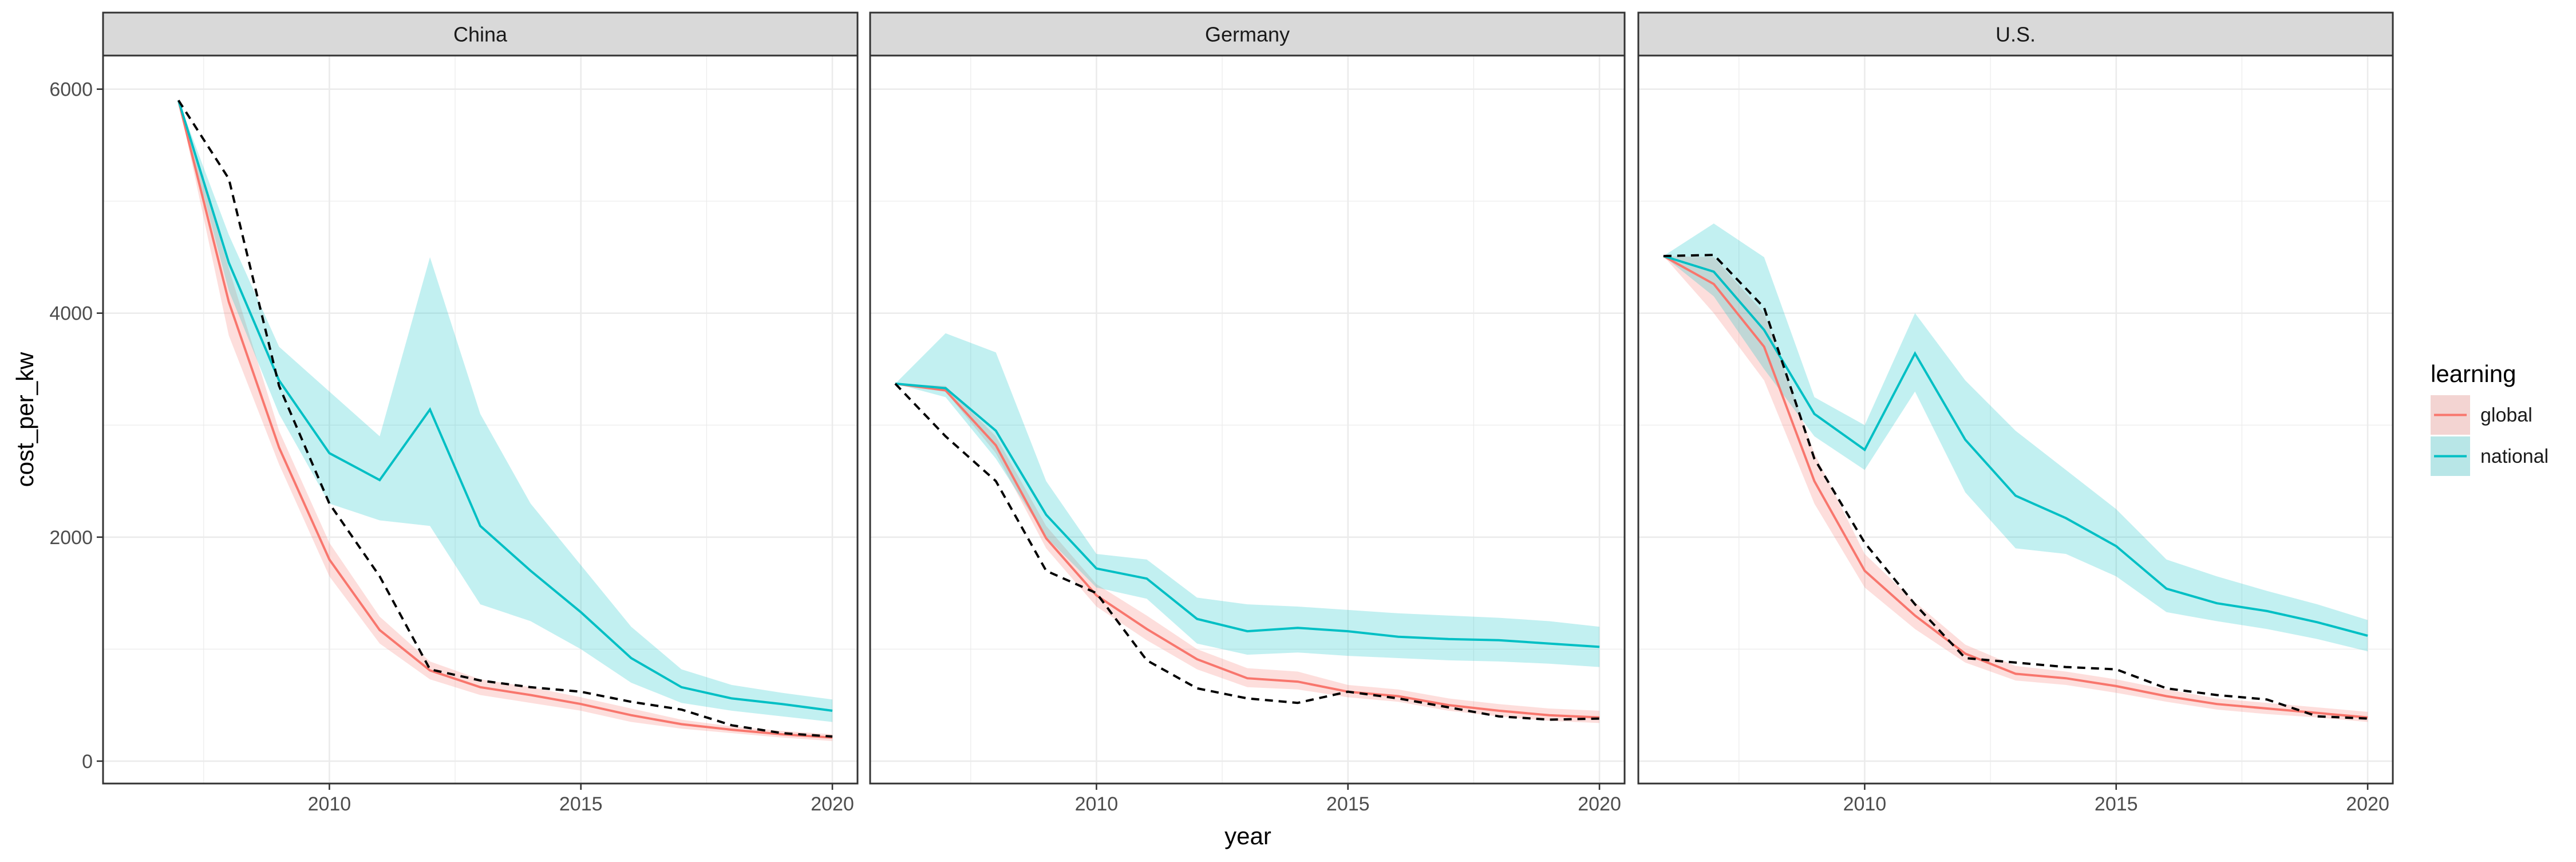 The height and width of the screenshot is (862, 2576). I want to click on facet-strip-label: China, so click(480, 35).